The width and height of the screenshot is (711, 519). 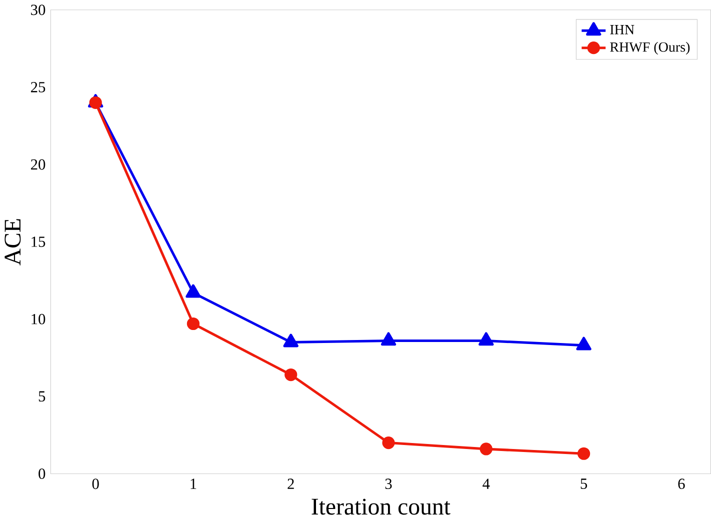 I want to click on x-tick-label: 4, so click(x=486, y=483).